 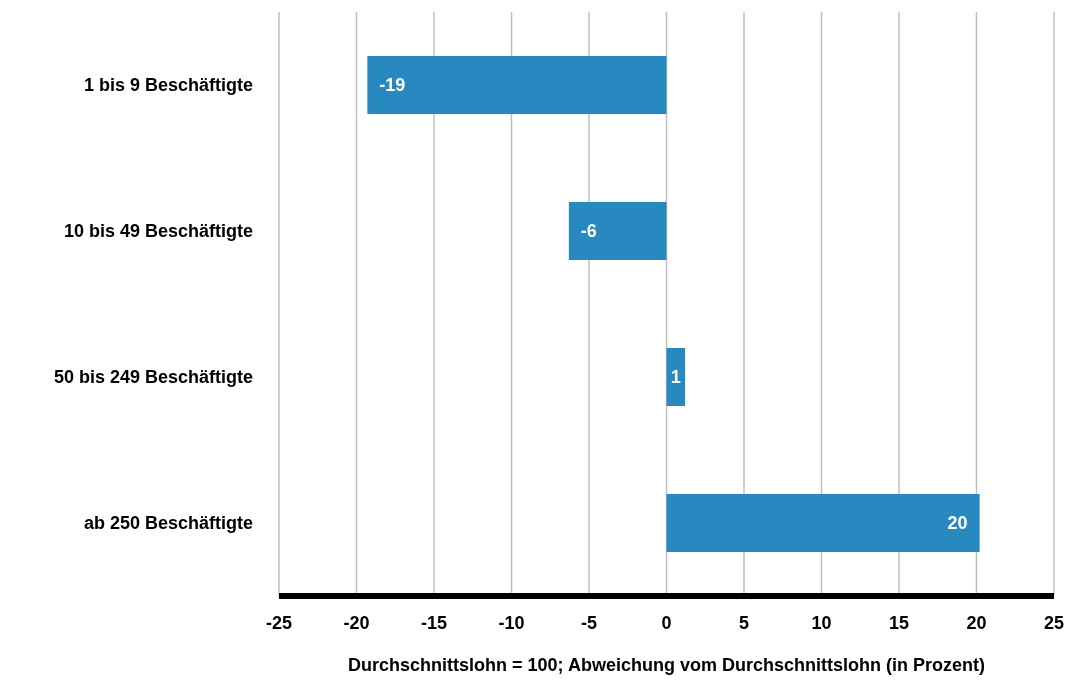 What do you see at coordinates (821, 622) in the screenshot?
I see `x-tick-label: 10` at bounding box center [821, 622].